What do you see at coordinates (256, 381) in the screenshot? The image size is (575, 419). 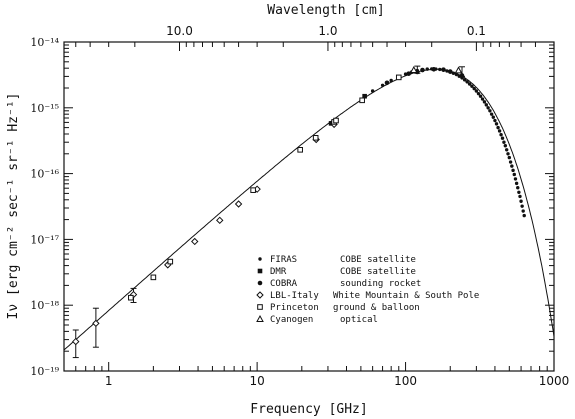 I see `x-tick-label: 10` at bounding box center [256, 381].